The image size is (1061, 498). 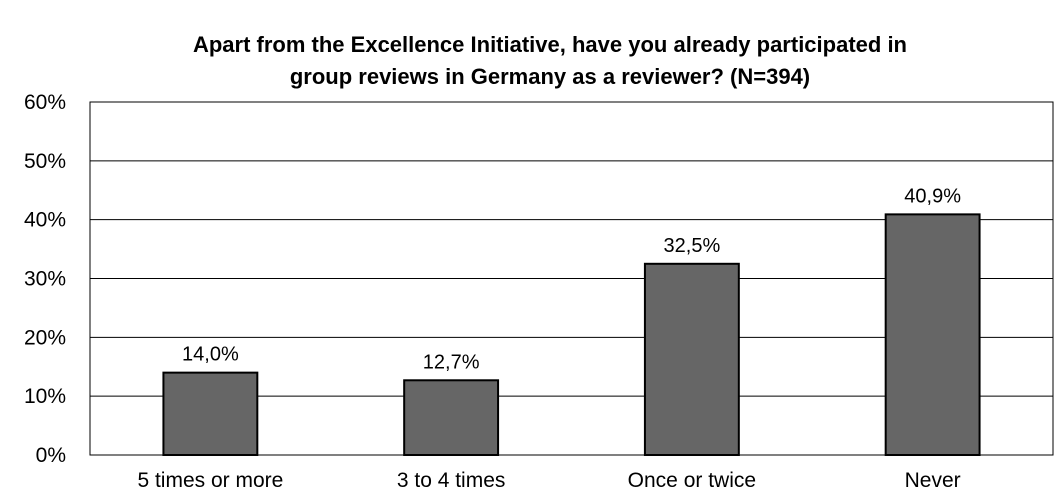 I want to click on data-label: 12,7%, so click(x=451, y=362).